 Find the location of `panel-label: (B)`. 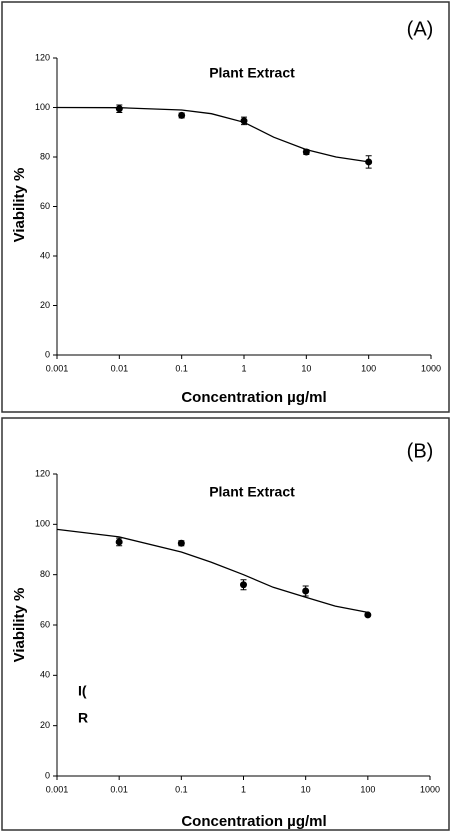

panel-label: (B) is located at coordinates (420, 451).